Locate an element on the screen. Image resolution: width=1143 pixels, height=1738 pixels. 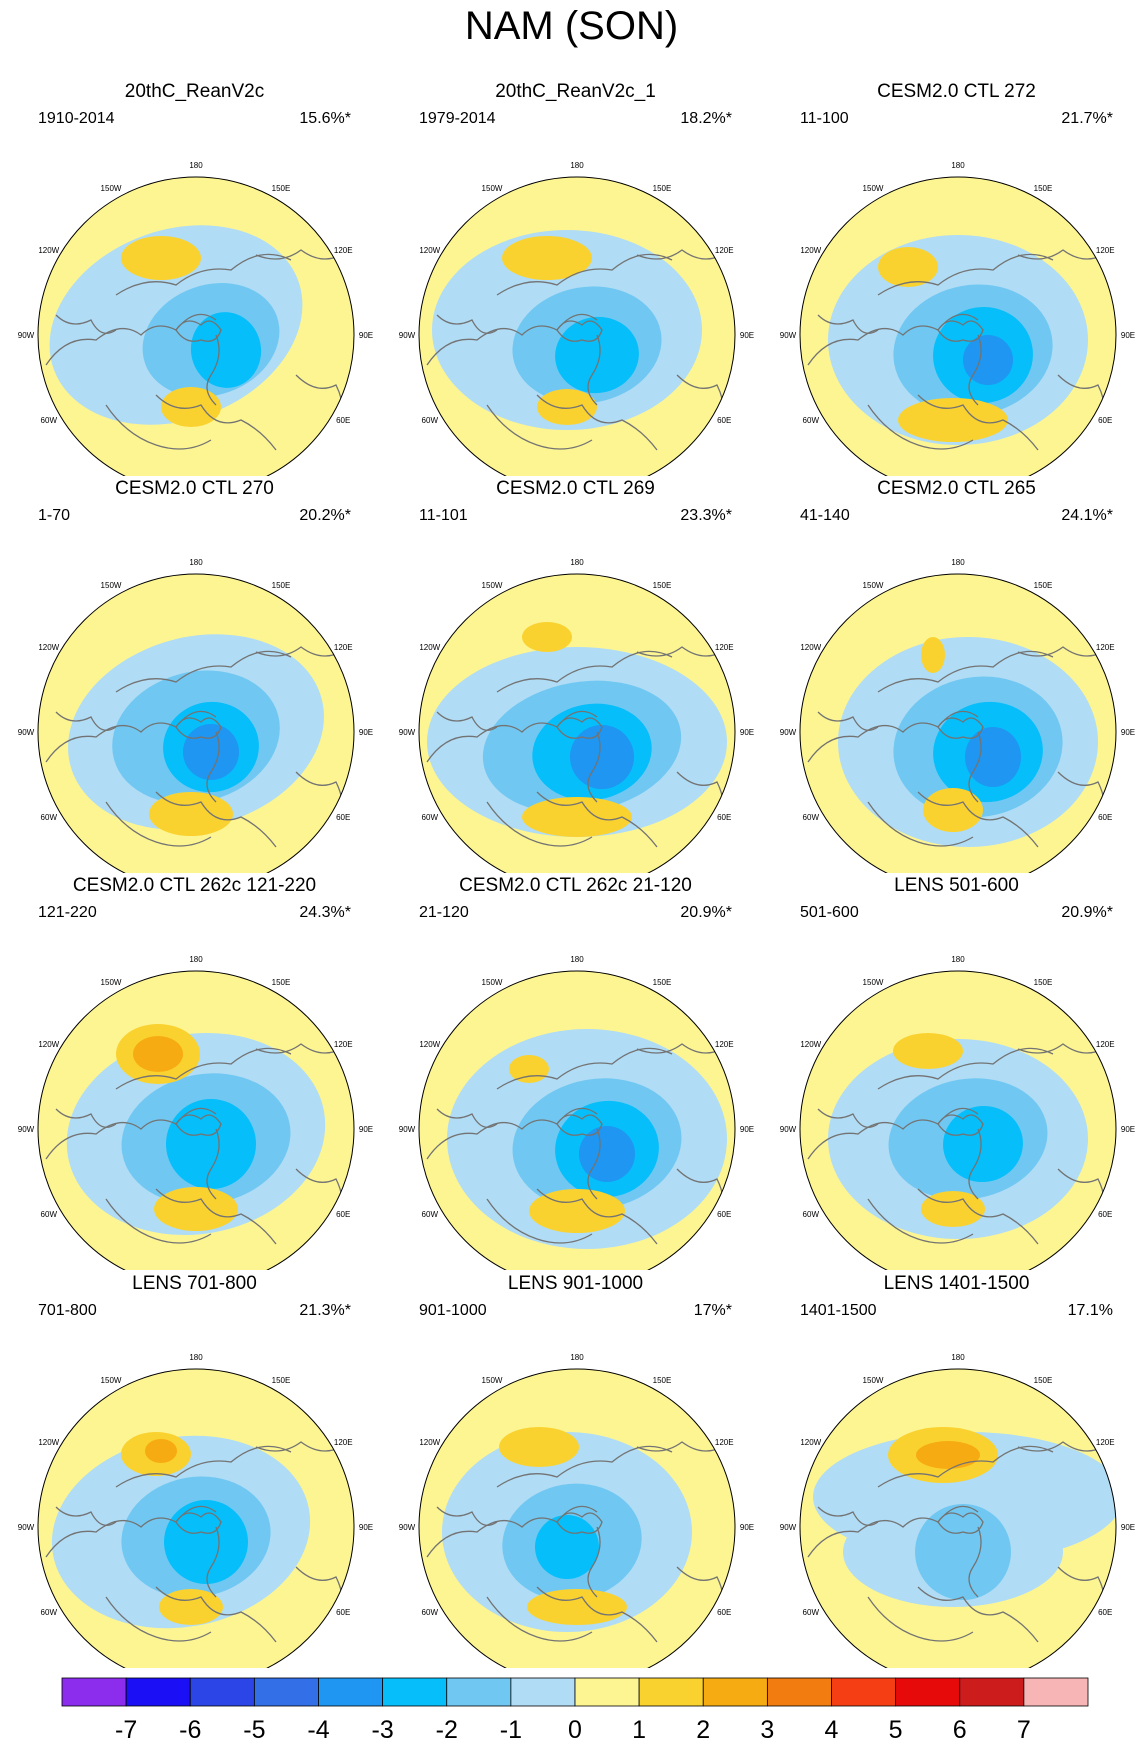
panel-period: 11-100 is located at coordinates (824, 118).